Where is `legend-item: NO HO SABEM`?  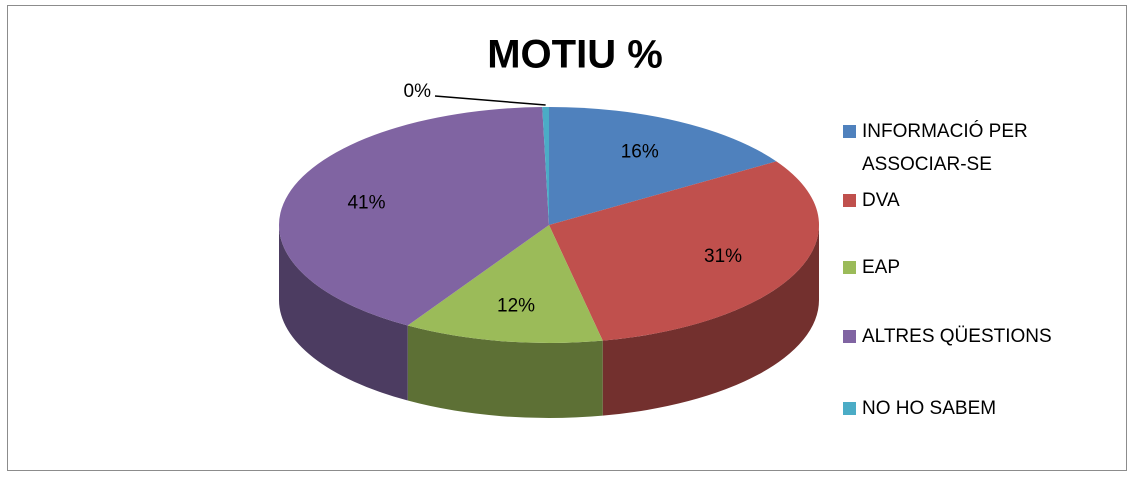
legend-item: NO HO SABEM is located at coordinates (963, 408).